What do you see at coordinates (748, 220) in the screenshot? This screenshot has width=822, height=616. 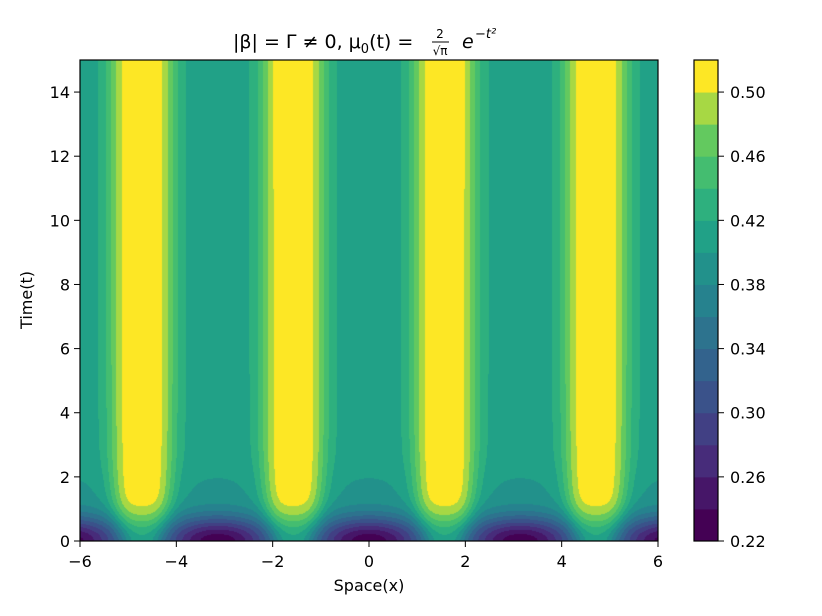 I see `colorbar-tick-label: 0.42` at bounding box center [748, 220].